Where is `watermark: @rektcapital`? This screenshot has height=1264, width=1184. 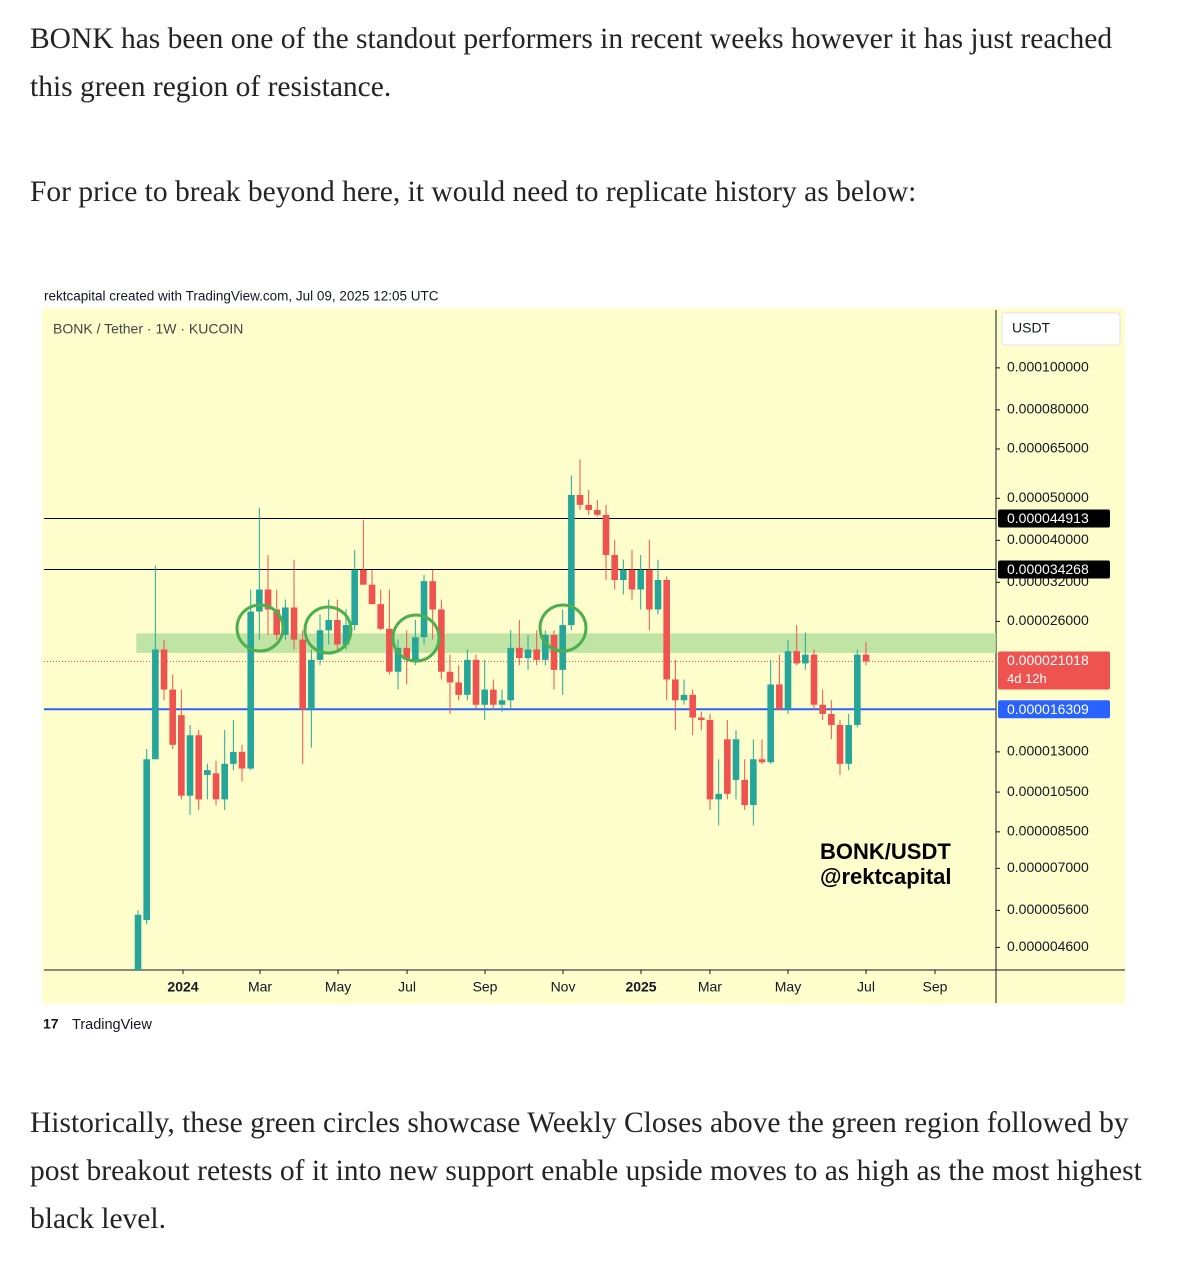 watermark: @rektcapital is located at coordinates (886, 876).